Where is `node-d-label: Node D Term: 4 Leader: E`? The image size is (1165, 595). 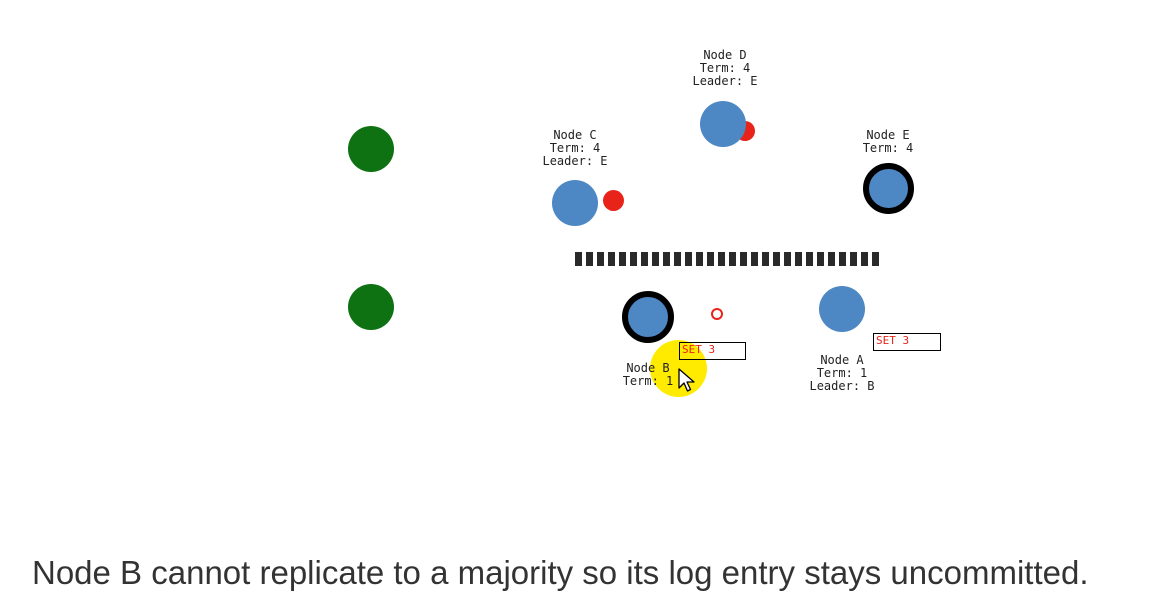
node-d-label: Node D Term: 4 Leader: E is located at coordinates (725, 68).